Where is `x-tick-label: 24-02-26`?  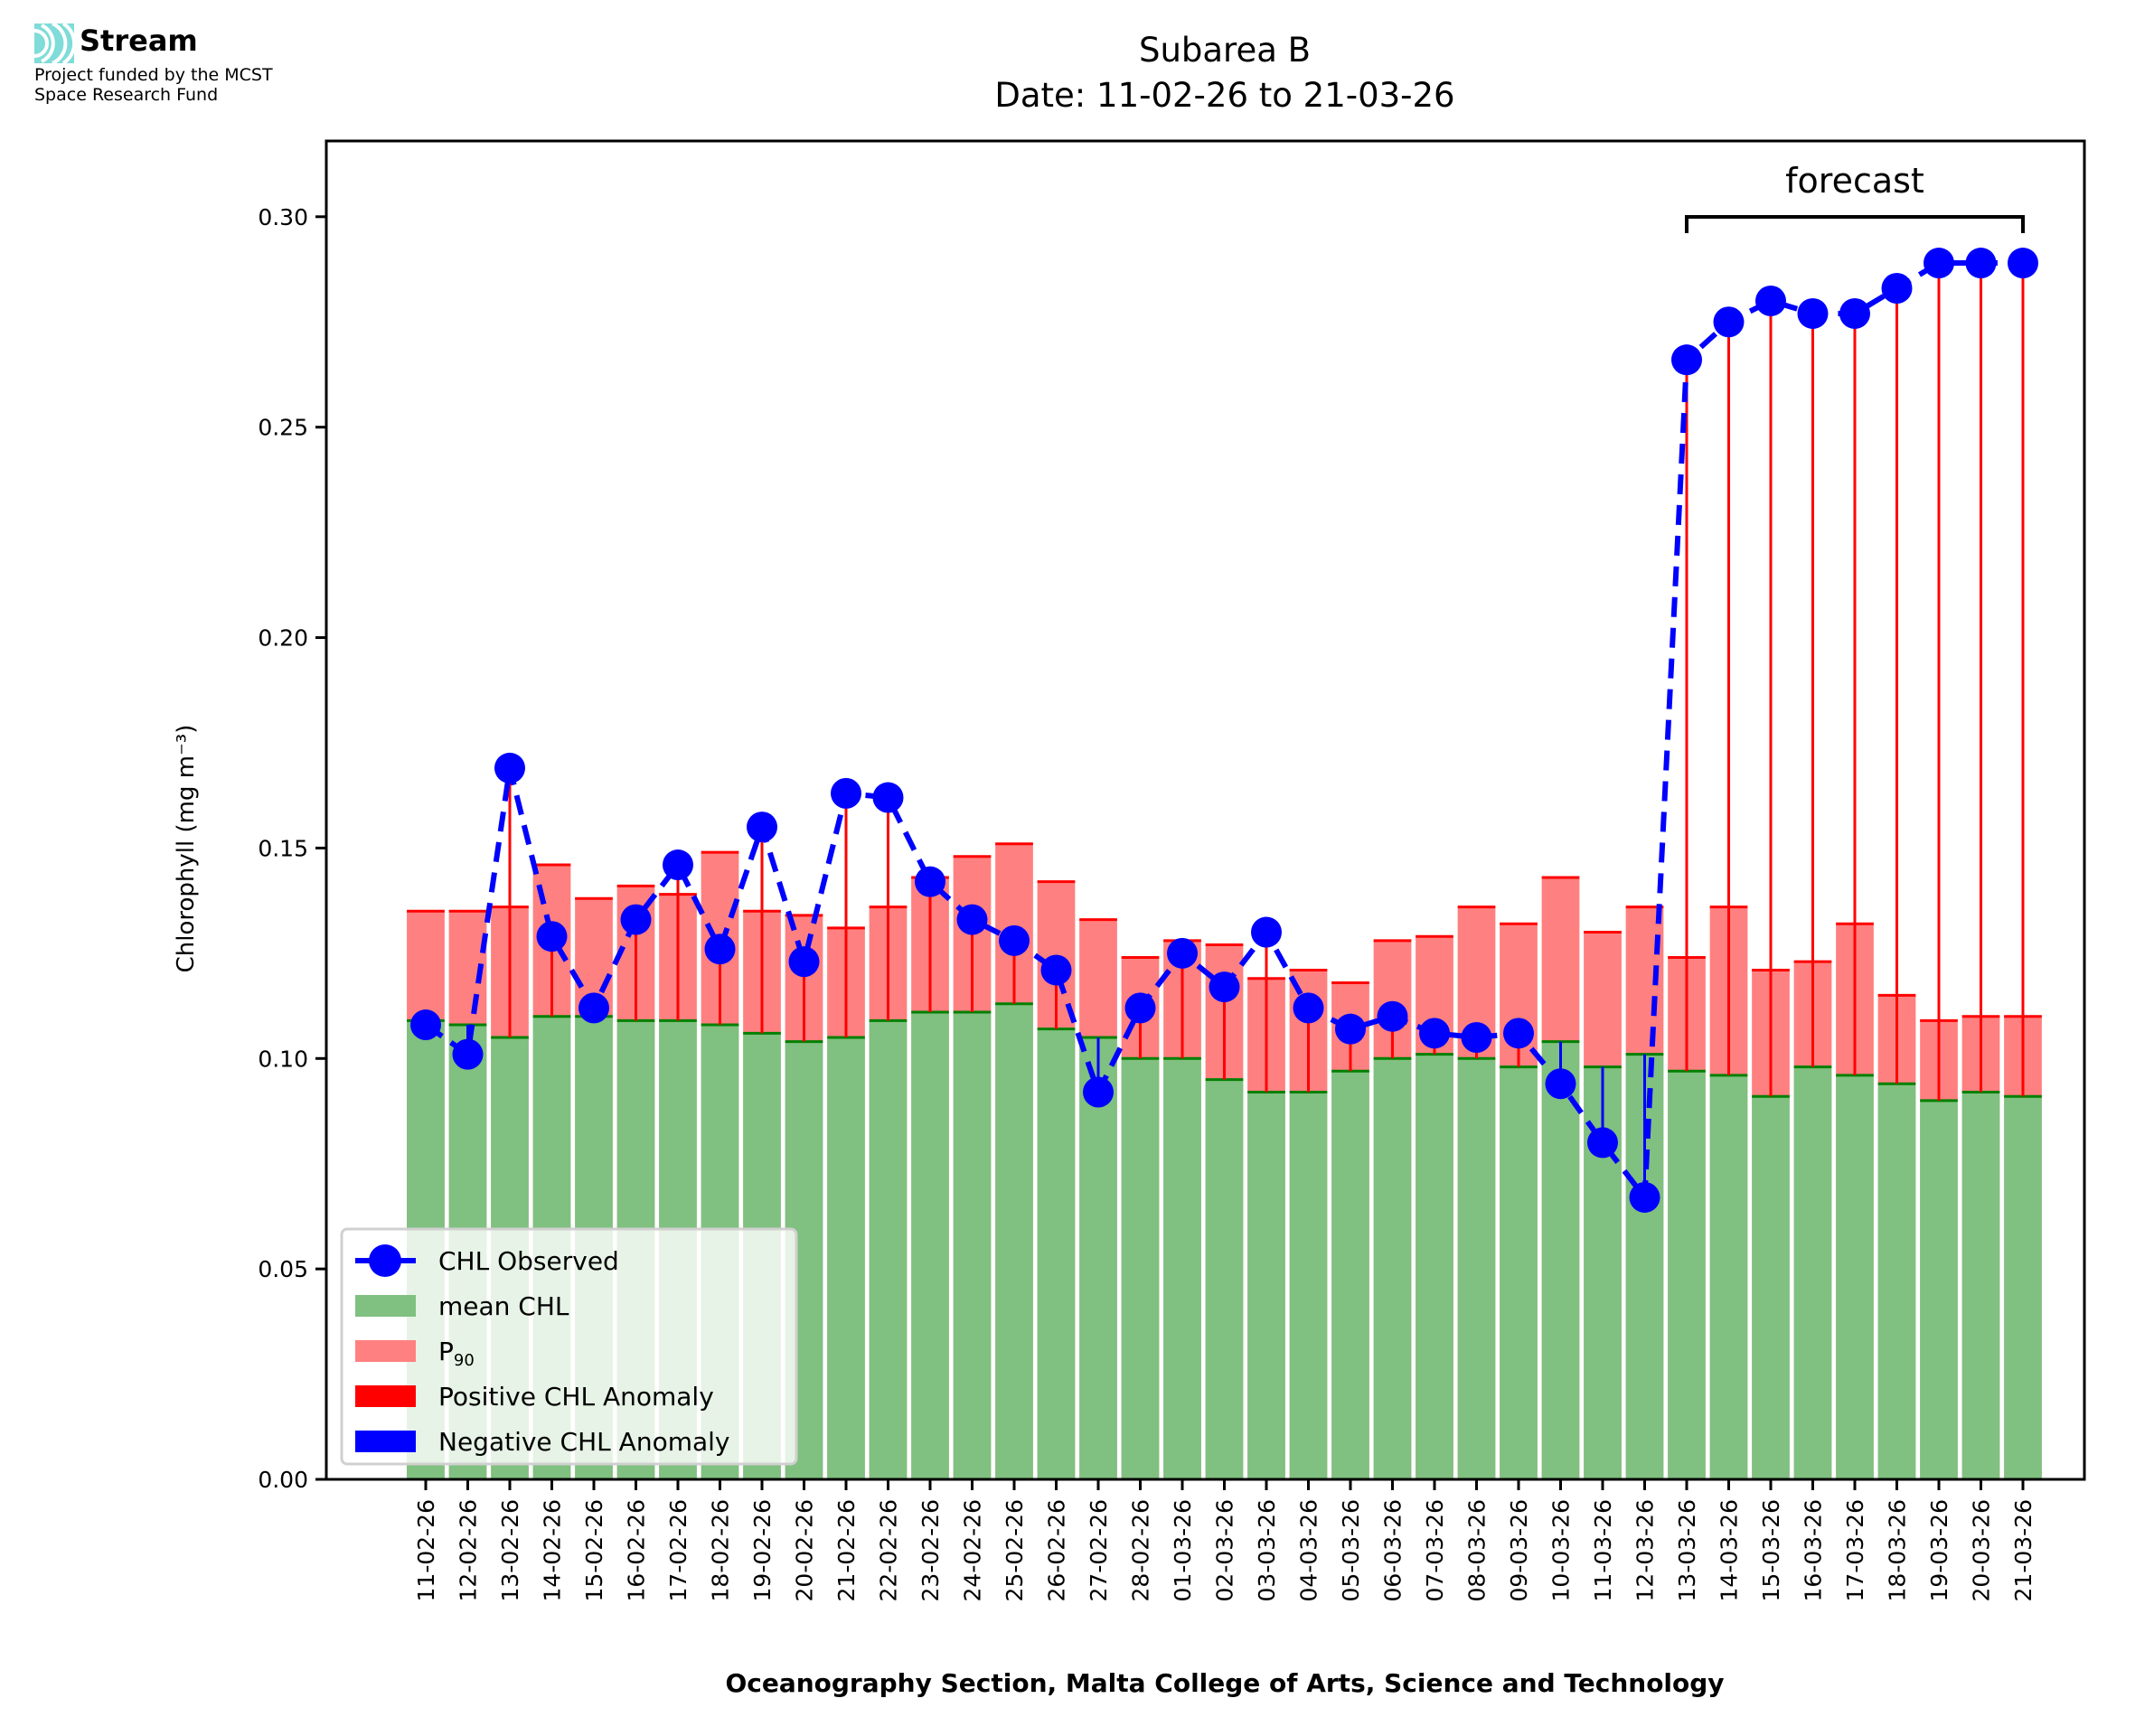 x-tick-label: 24-02-26 is located at coordinates (973, 1550).